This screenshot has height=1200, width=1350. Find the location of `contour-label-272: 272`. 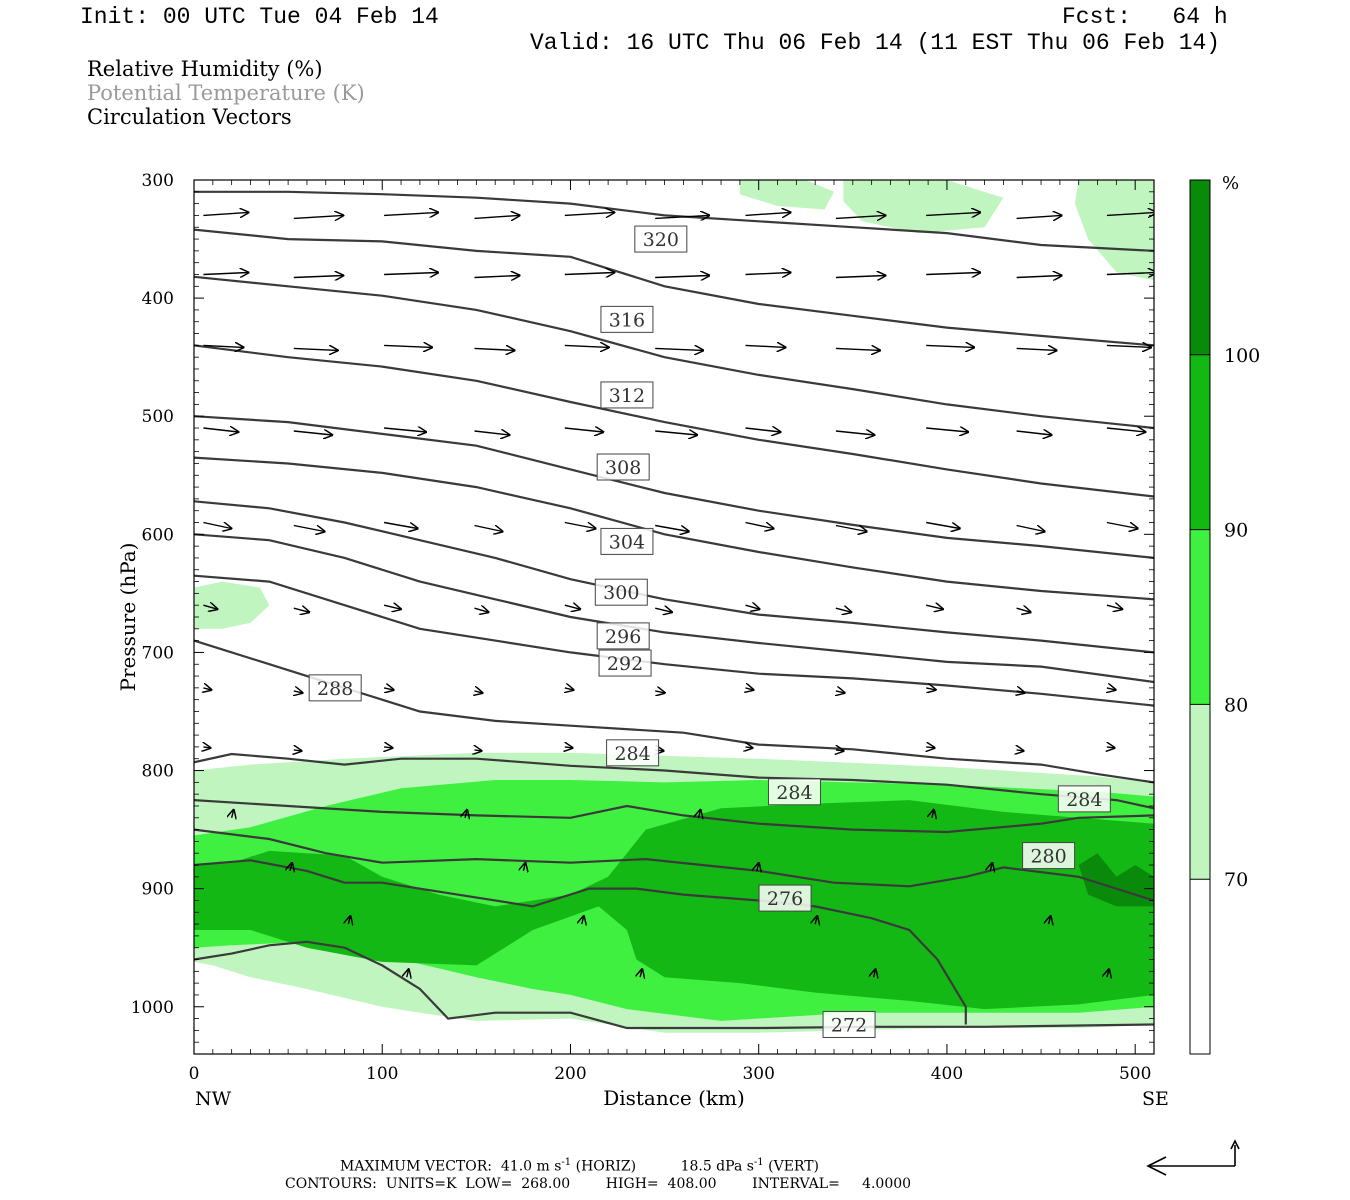

contour-label-272: 272 is located at coordinates (849, 1024).